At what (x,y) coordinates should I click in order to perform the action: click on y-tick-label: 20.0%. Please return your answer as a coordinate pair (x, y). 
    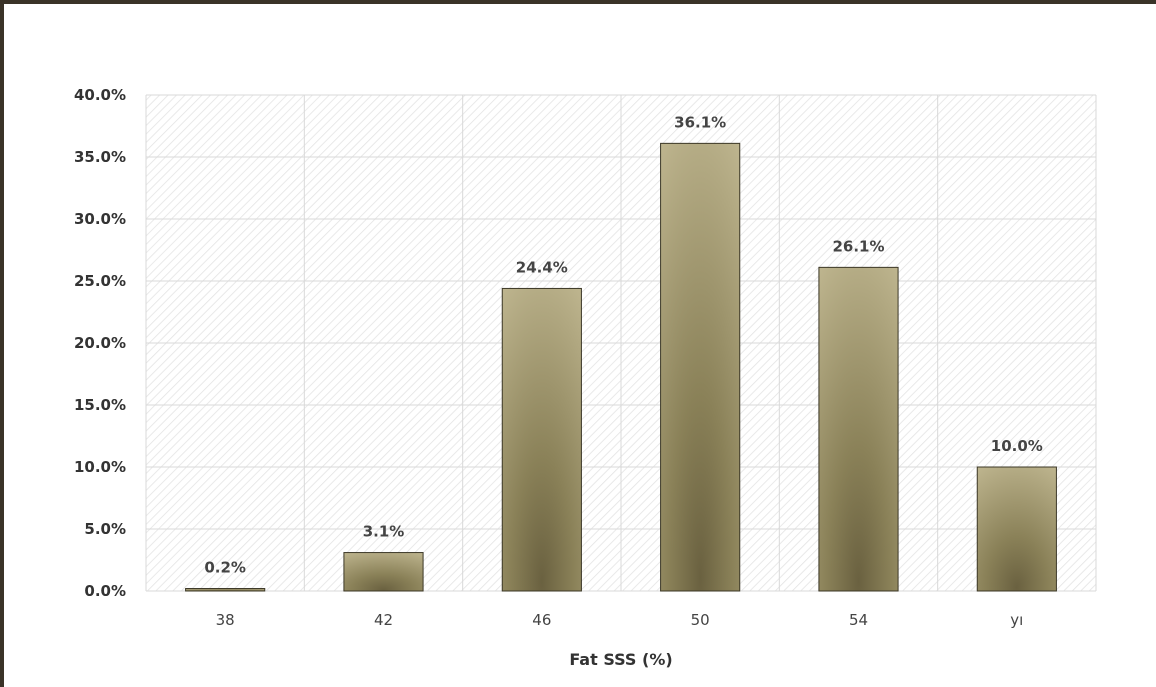
    Looking at the image, I should click on (100, 343).